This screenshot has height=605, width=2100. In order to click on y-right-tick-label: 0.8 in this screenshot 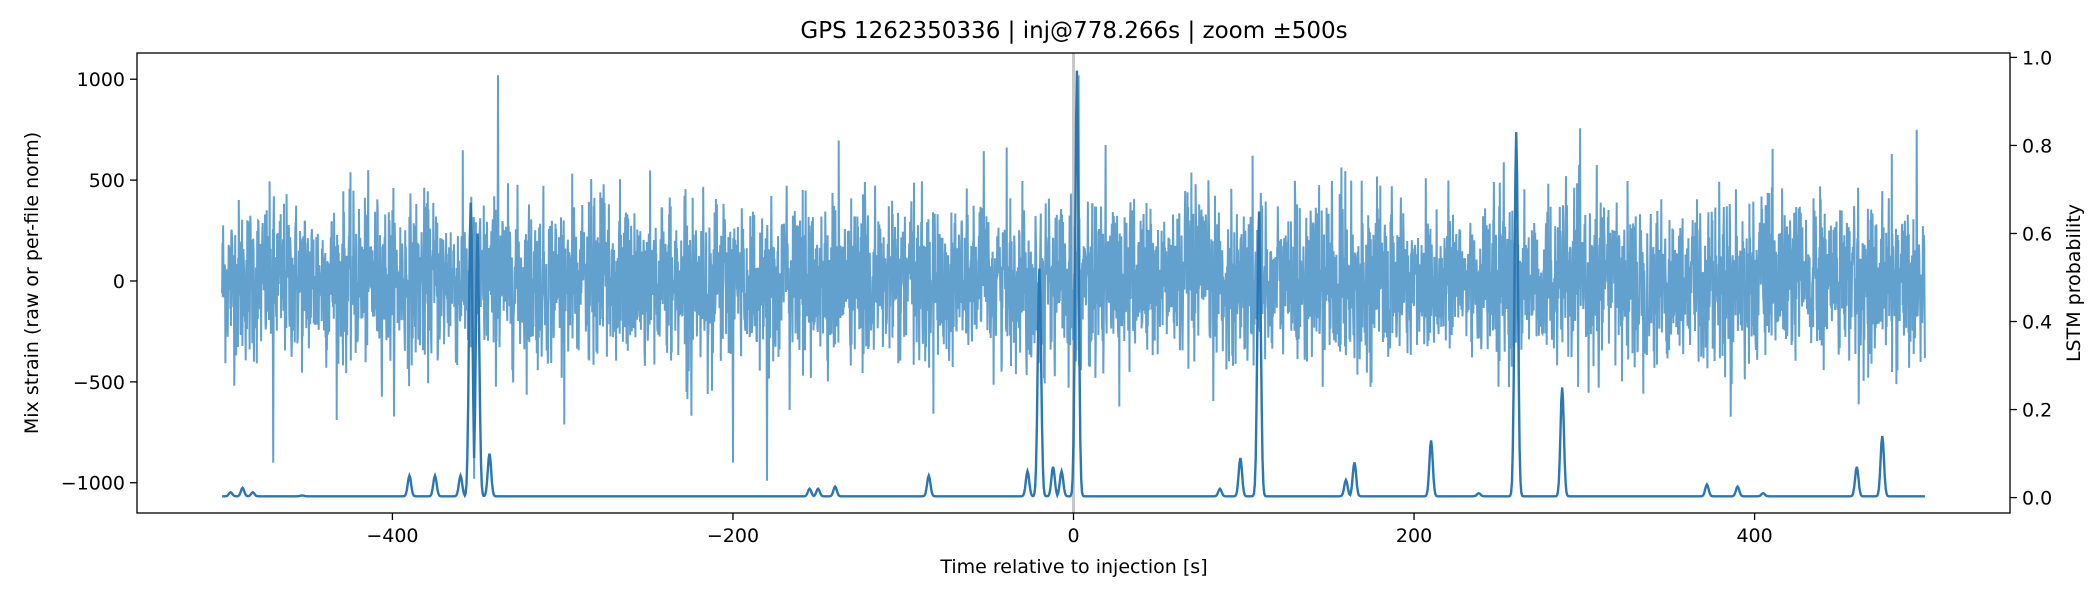, I will do `click(2037, 146)`.